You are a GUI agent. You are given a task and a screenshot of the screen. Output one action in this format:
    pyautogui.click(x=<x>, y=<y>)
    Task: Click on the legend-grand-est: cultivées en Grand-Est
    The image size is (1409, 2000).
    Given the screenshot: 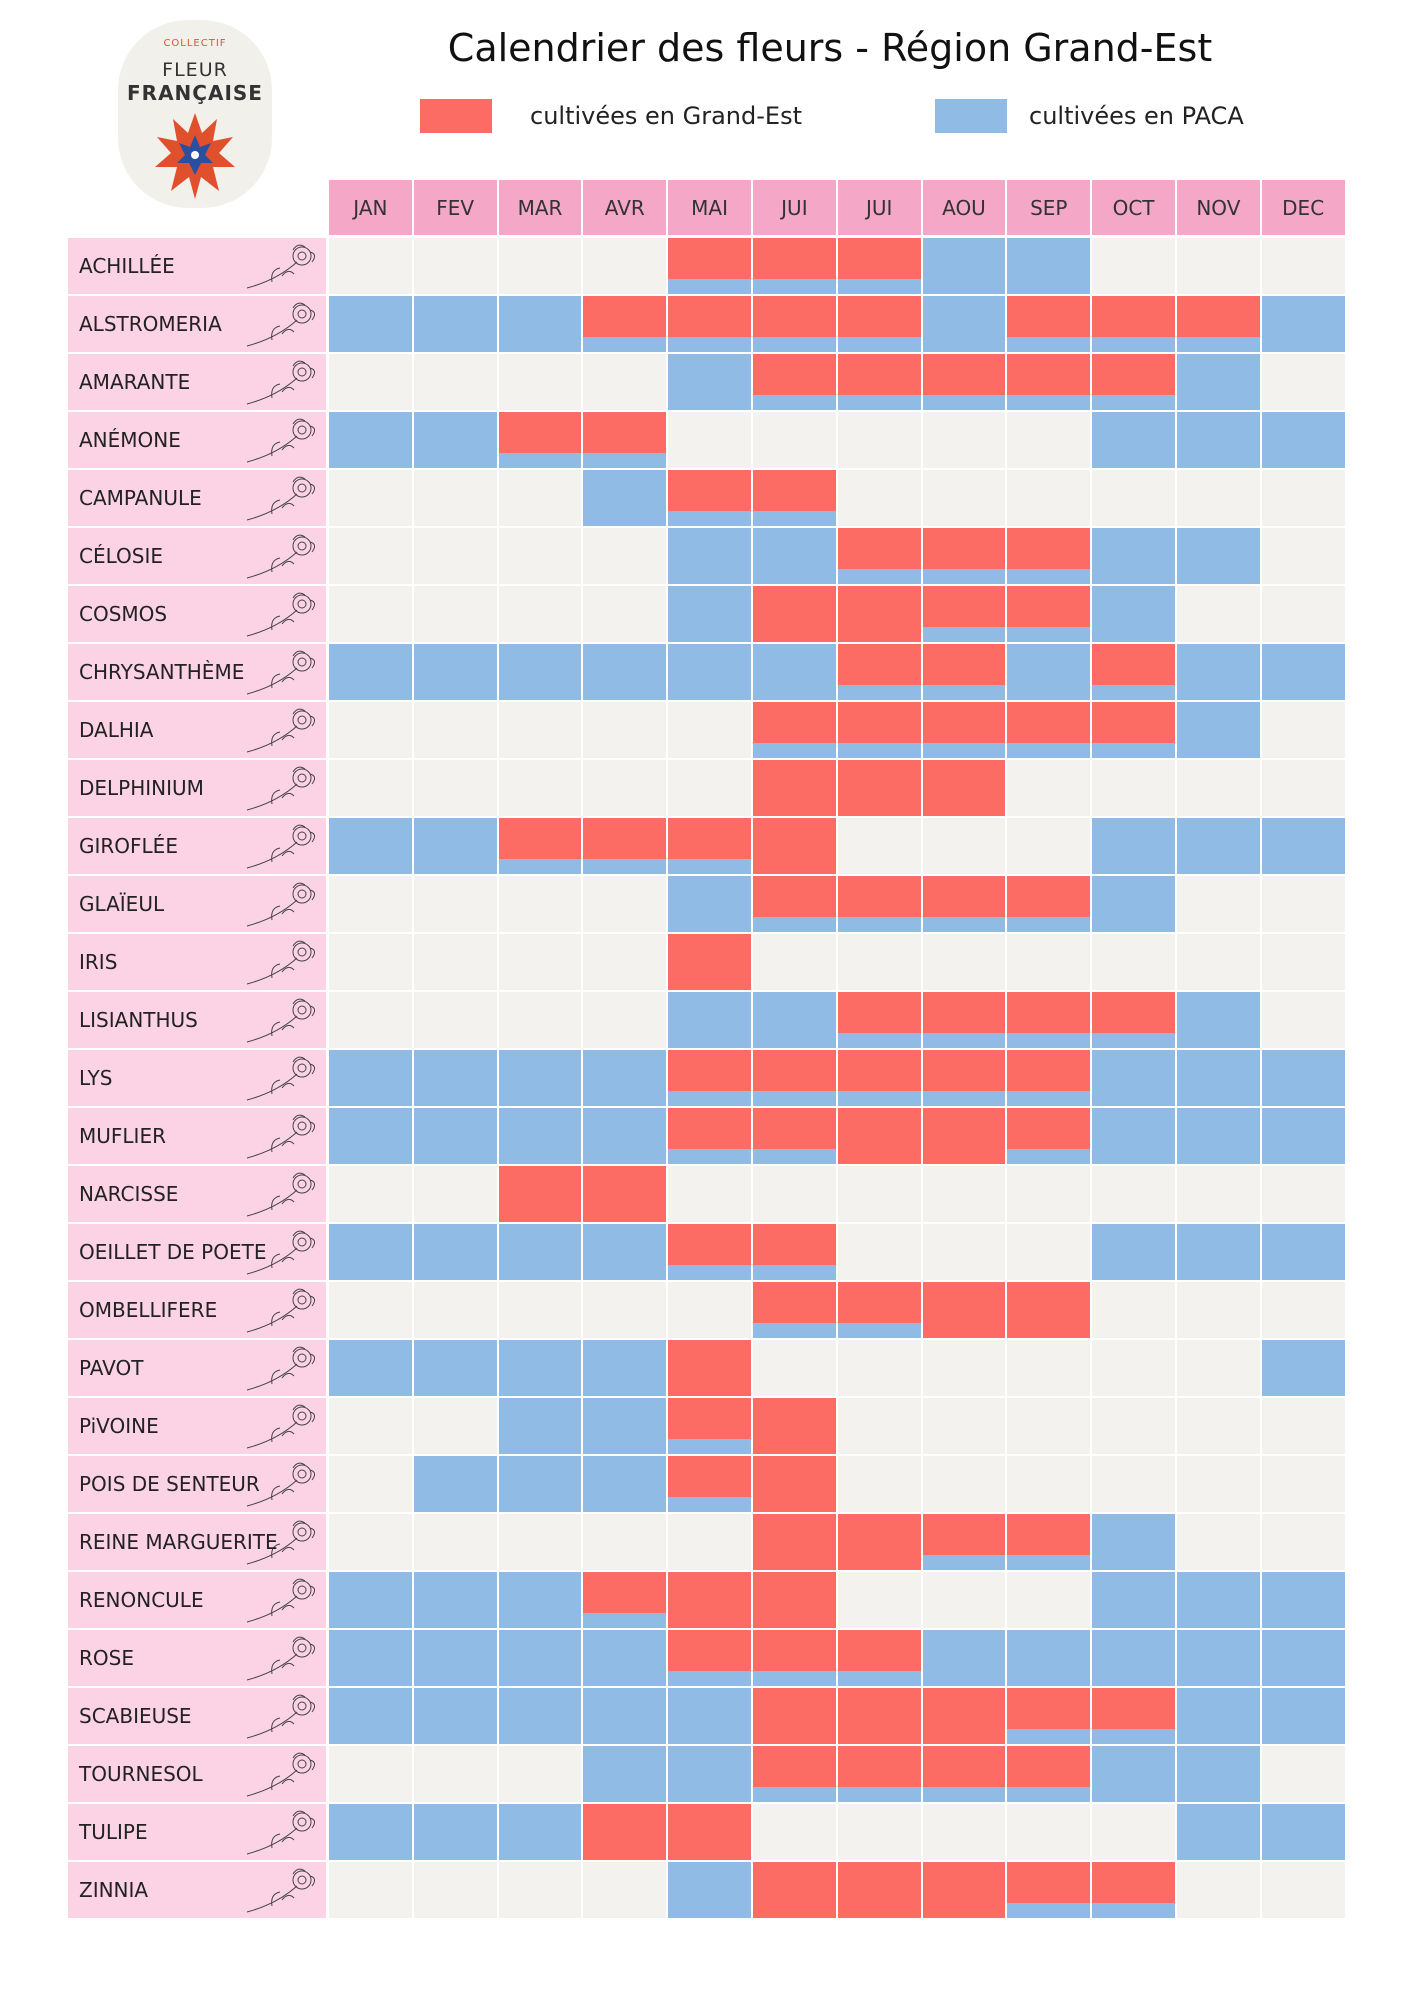 What is the action you would take?
    pyautogui.click(x=611, y=116)
    